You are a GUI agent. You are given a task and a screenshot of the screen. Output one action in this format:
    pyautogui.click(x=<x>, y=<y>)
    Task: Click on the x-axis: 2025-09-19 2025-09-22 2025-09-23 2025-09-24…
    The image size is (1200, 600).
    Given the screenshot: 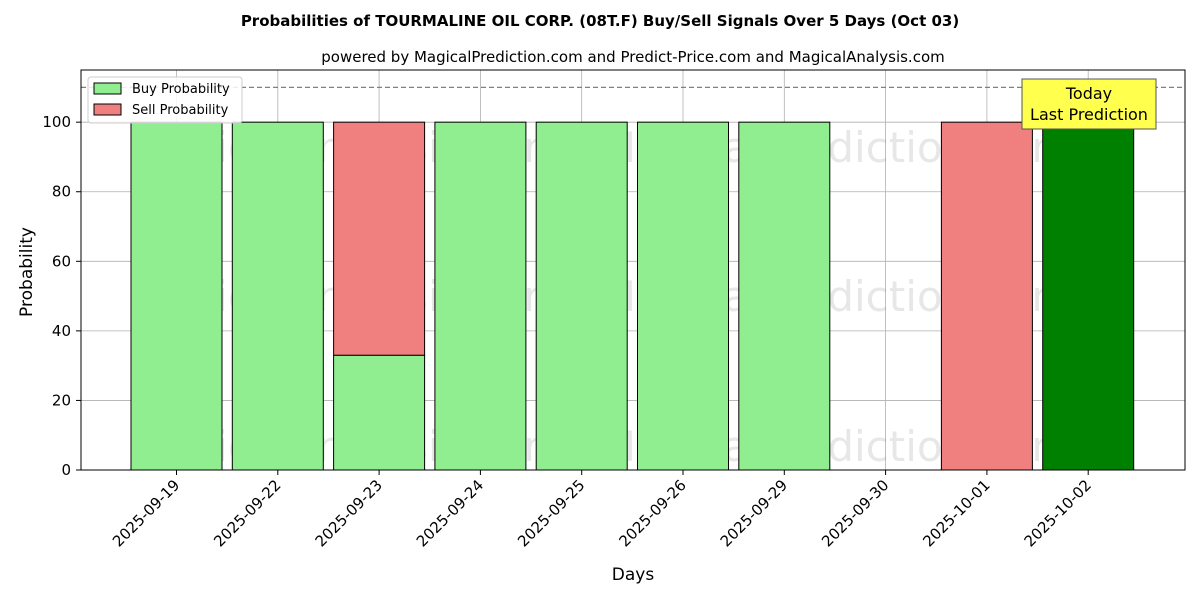 What is the action you would take?
    pyautogui.click(x=602, y=510)
    